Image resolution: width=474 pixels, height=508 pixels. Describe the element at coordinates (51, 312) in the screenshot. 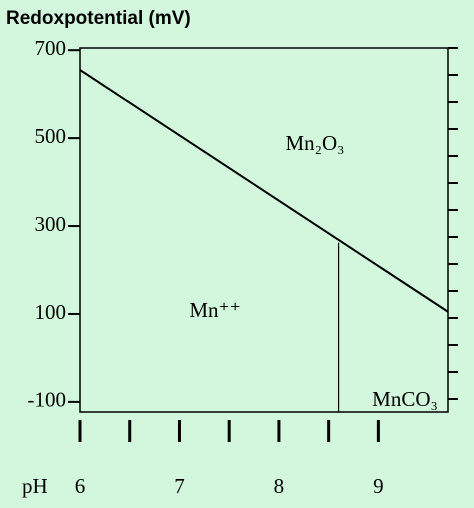

I see `y-tick-label: 100` at that location.